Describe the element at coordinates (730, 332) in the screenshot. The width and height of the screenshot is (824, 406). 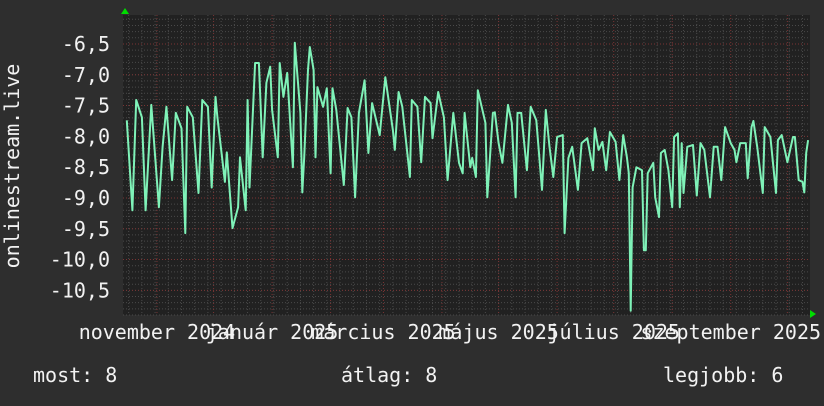
I see `x-tick-label: szeptember 2025` at that location.